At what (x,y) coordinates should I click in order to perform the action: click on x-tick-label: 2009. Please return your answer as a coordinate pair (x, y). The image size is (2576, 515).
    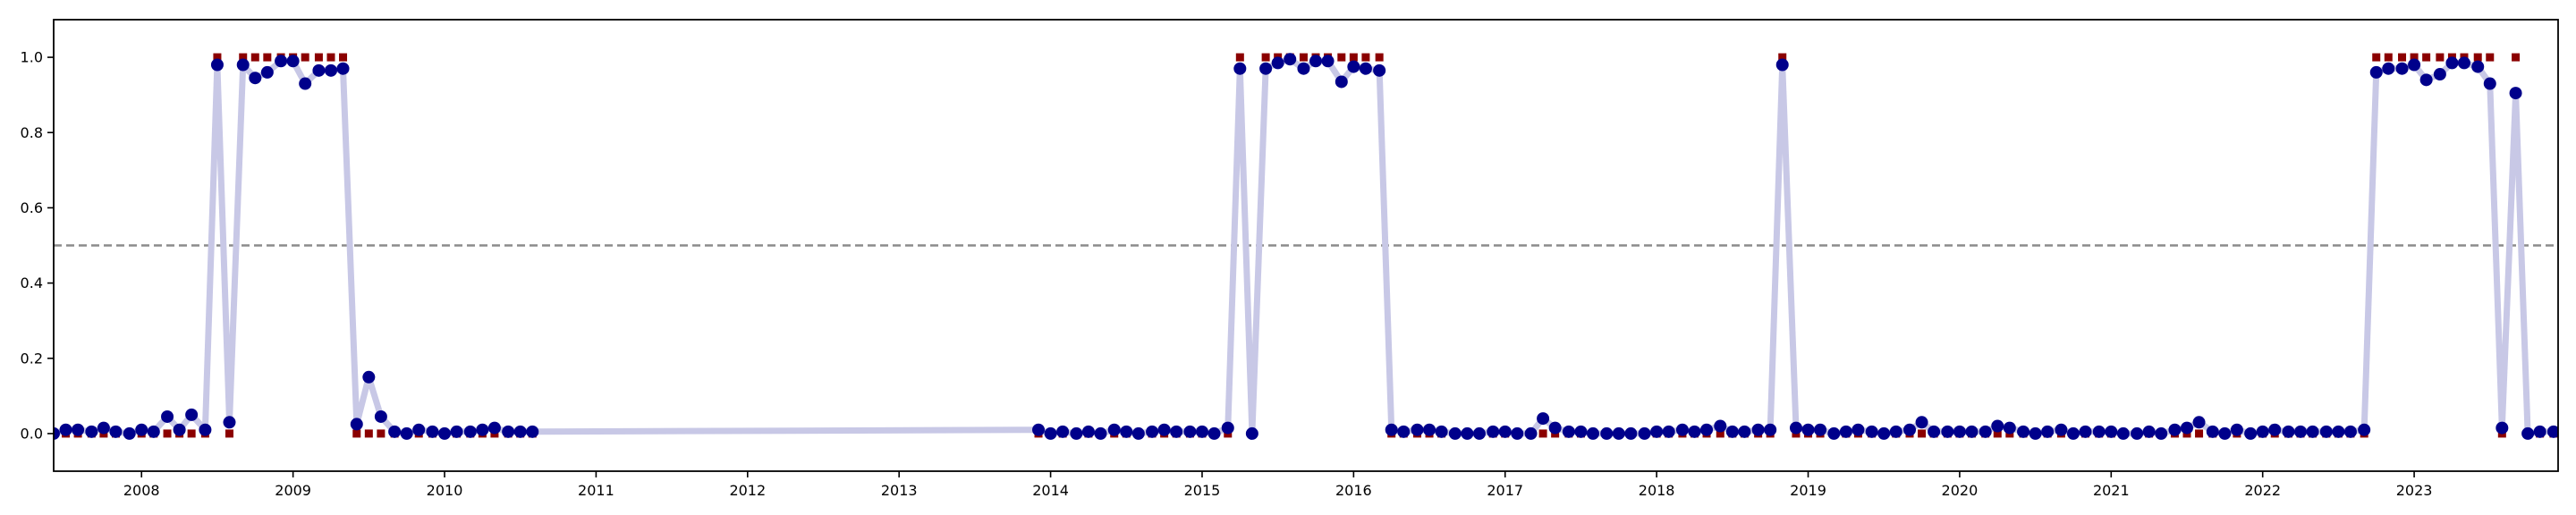
    Looking at the image, I should click on (293, 490).